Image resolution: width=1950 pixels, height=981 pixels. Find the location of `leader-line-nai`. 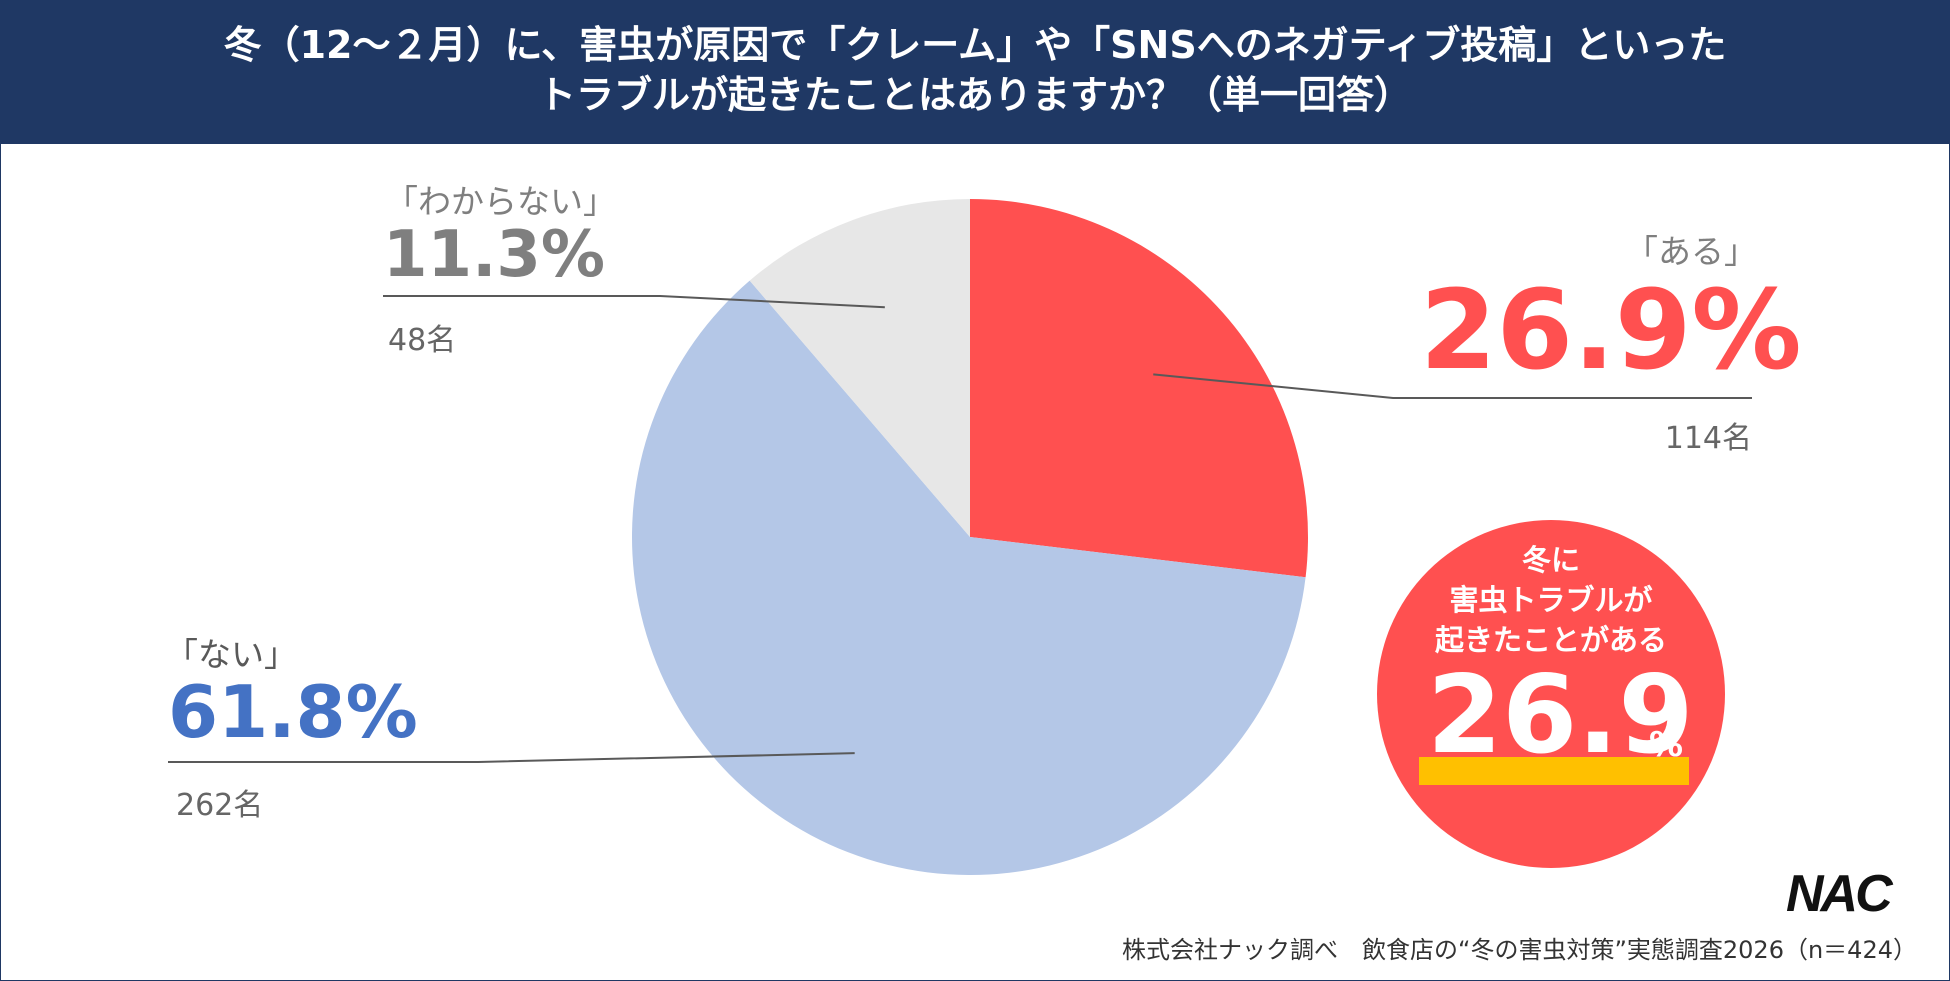

leader-line-nai is located at coordinates (511, 757).